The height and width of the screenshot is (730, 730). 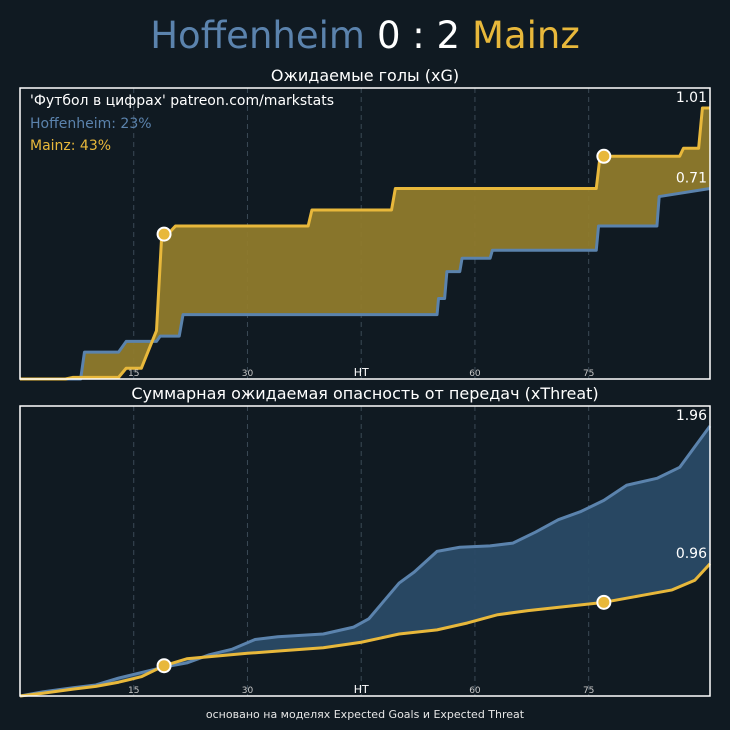 I want to click on end-value-label: 0.96, so click(x=691, y=554).